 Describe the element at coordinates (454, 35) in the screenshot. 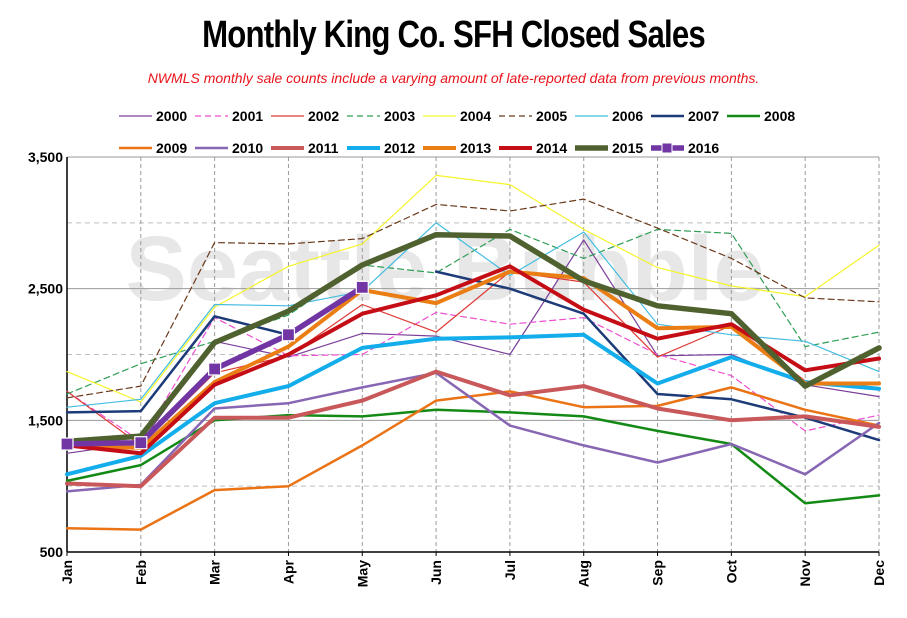

I see `chart-title: Monthly King Co. SFH Closed Sales` at that location.